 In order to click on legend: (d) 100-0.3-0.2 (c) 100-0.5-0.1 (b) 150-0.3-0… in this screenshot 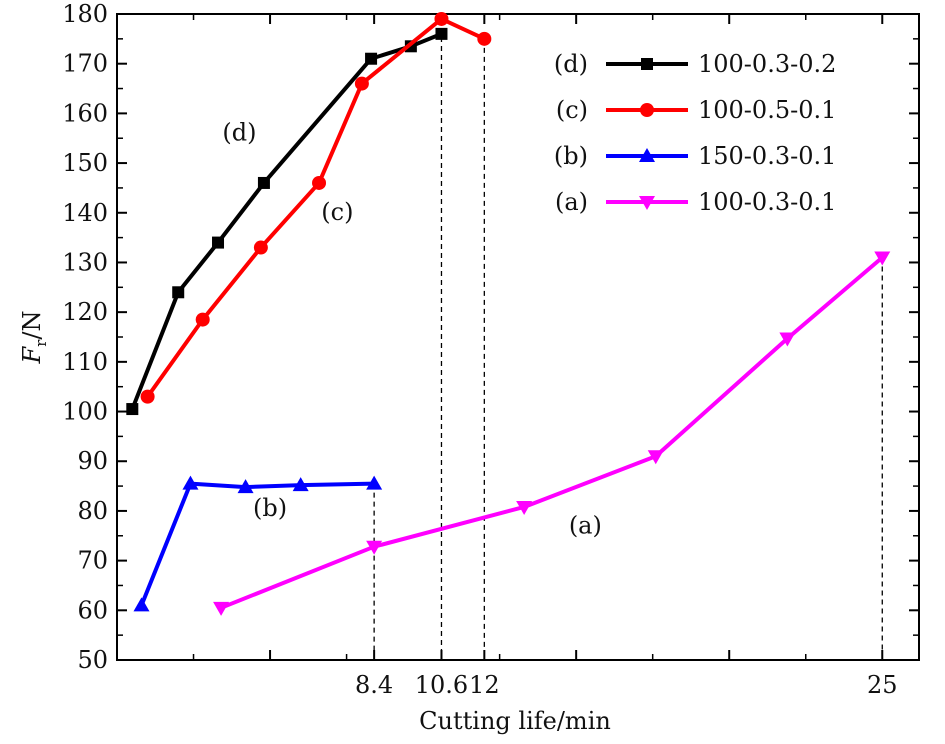, I will do `click(695, 133)`.